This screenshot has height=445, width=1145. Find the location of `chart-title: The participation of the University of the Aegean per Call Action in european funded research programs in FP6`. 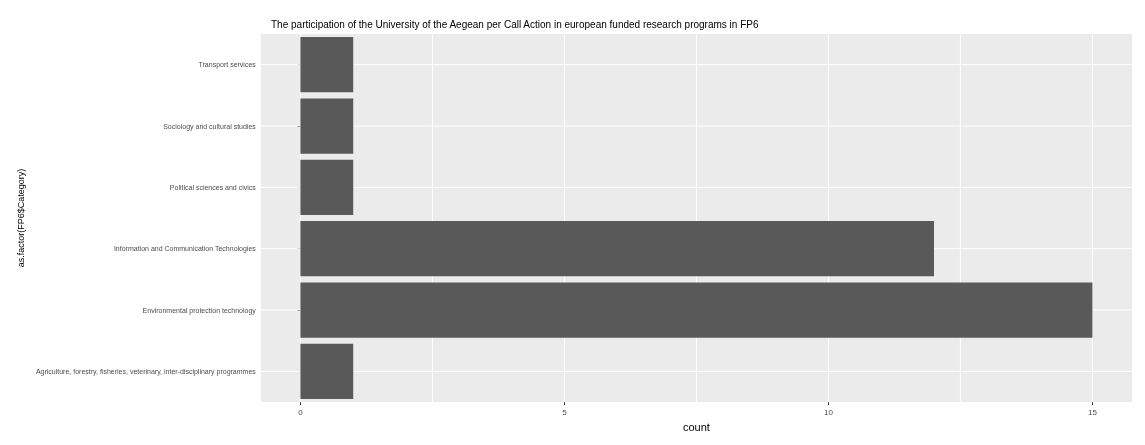

chart-title: The participation of the University of the Aegean per Call Action in european funded research programs in FP6 is located at coordinates (515, 24).